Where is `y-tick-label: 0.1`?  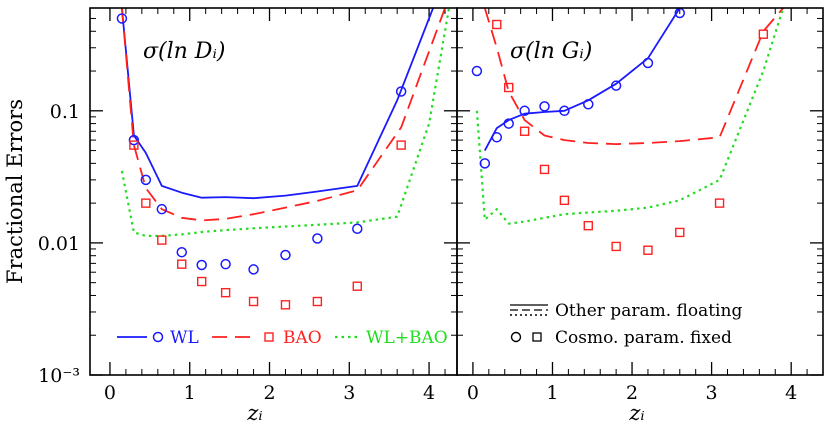 y-tick-label: 0.1 is located at coordinates (65, 112).